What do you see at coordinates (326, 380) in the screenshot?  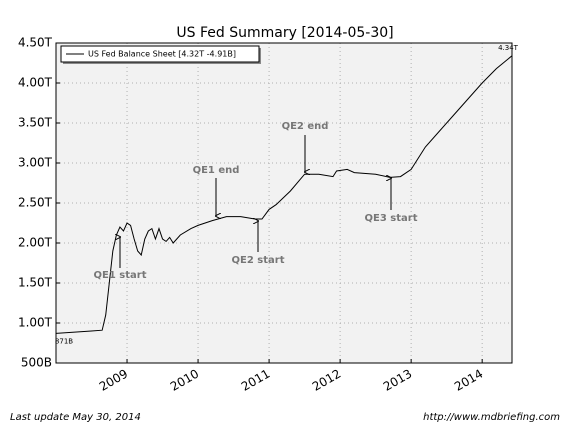 I see `x-tick-label: 2012` at bounding box center [326, 380].